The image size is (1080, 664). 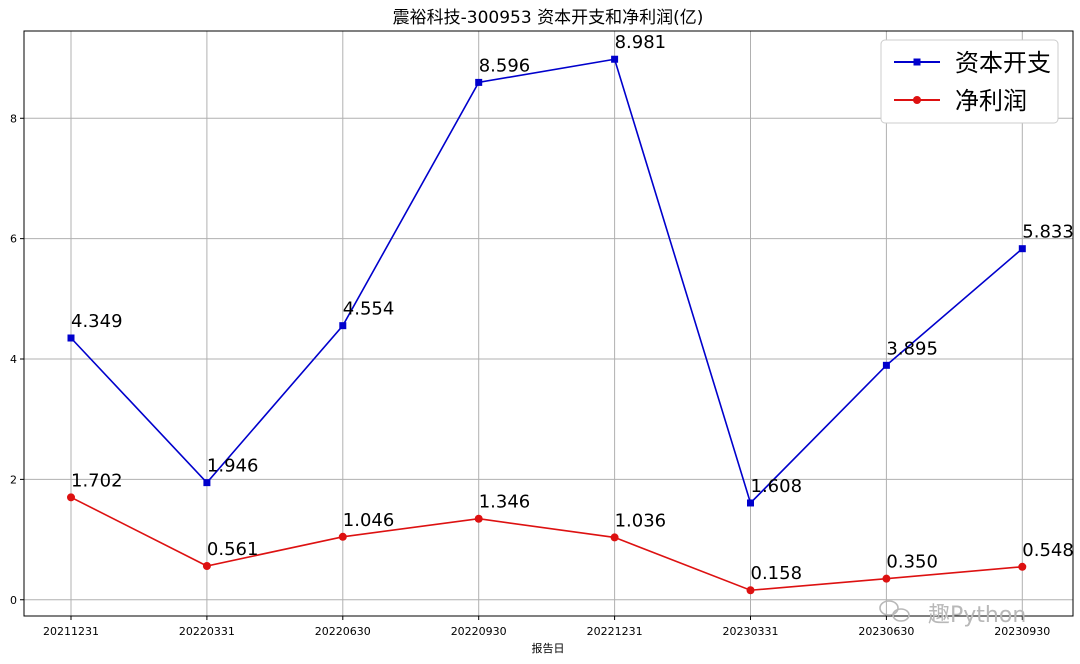 What do you see at coordinates (615, 631) in the screenshot?
I see `x-tick-label: 20221231` at bounding box center [615, 631].